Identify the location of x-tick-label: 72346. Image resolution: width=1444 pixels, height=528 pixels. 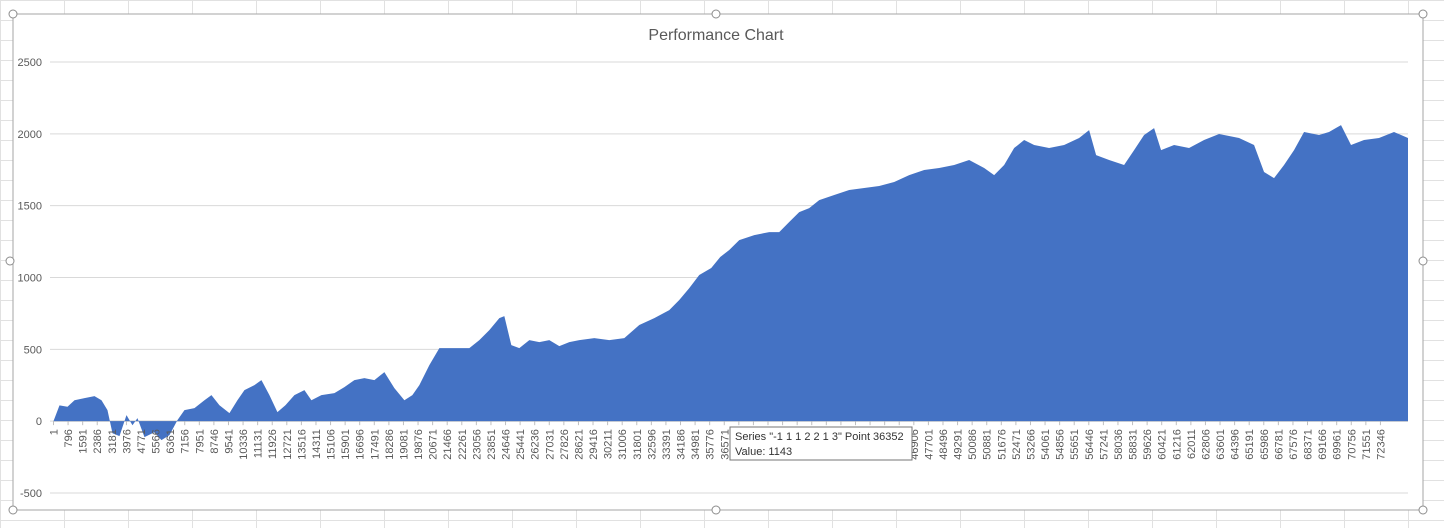
(1381, 444).